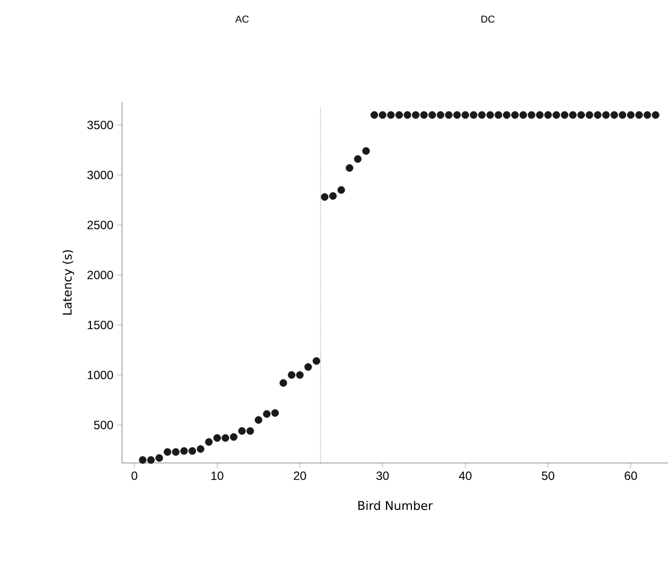 This screenshot has width=668, height=562. Describe the element at coordinates (104, 425) in the screenshot. I see `y-tick-label: 500` at that location.